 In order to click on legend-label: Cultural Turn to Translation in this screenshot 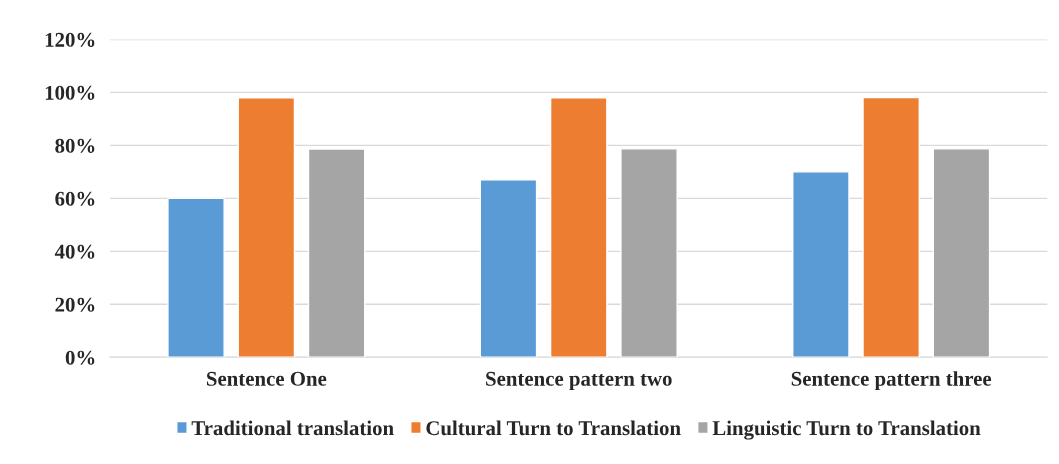, I will do `click(553, 428)`.